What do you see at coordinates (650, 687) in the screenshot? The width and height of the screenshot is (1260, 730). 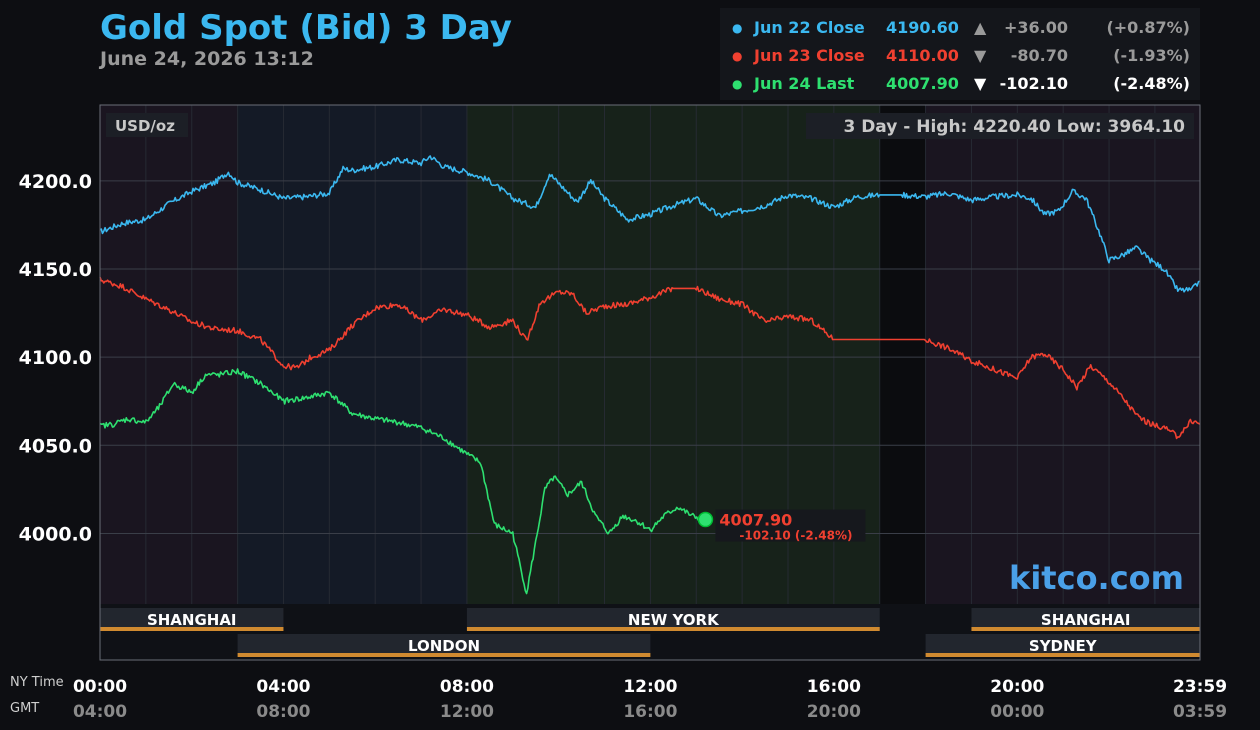 I see `x-tick-label-ny: 12:00` at bounding box center [650, 687].